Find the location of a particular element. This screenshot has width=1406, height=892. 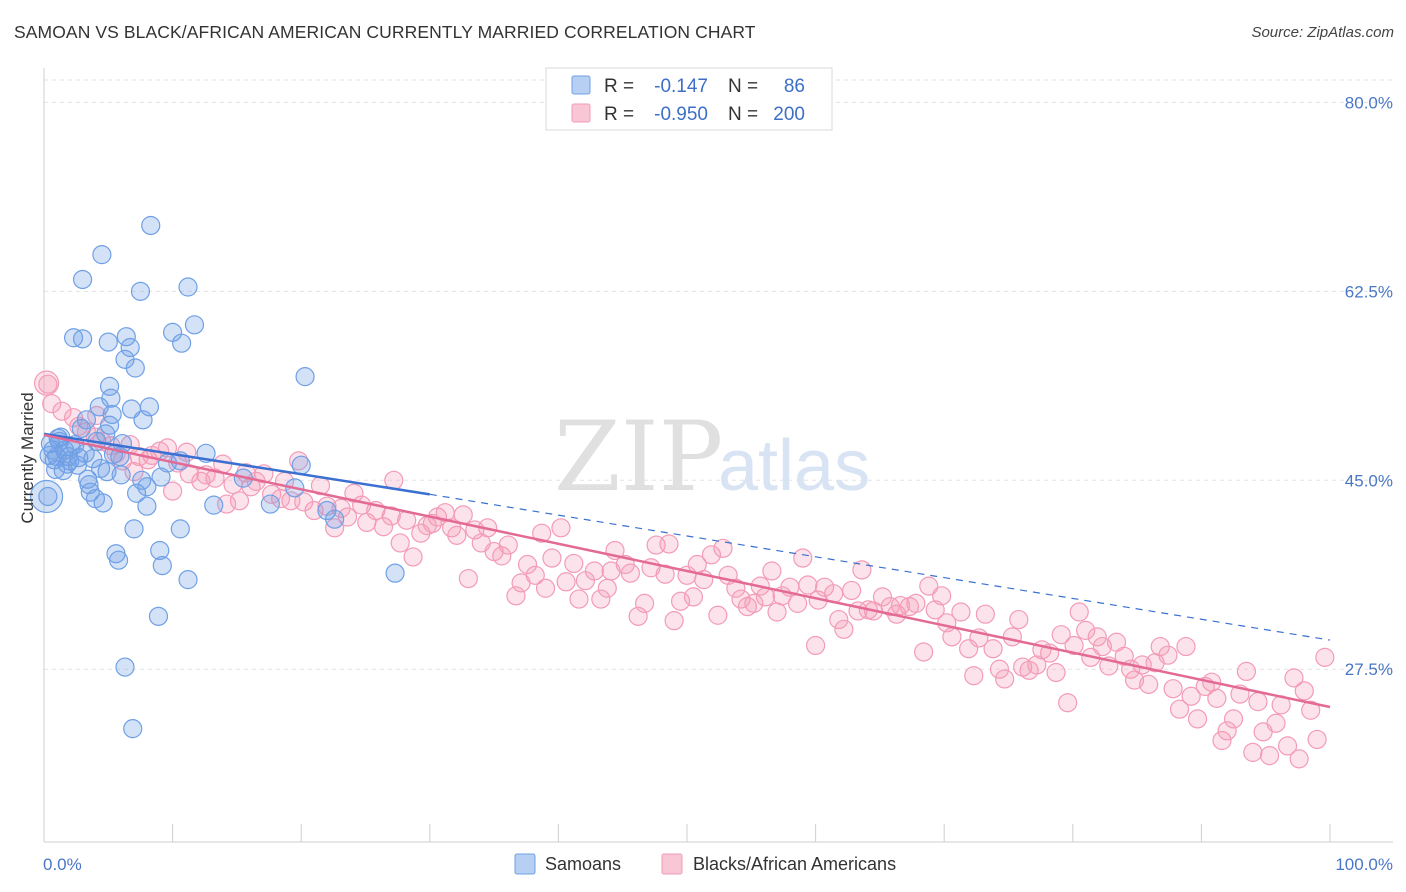

stats-swatch-black is located at coordinates (581, 113).